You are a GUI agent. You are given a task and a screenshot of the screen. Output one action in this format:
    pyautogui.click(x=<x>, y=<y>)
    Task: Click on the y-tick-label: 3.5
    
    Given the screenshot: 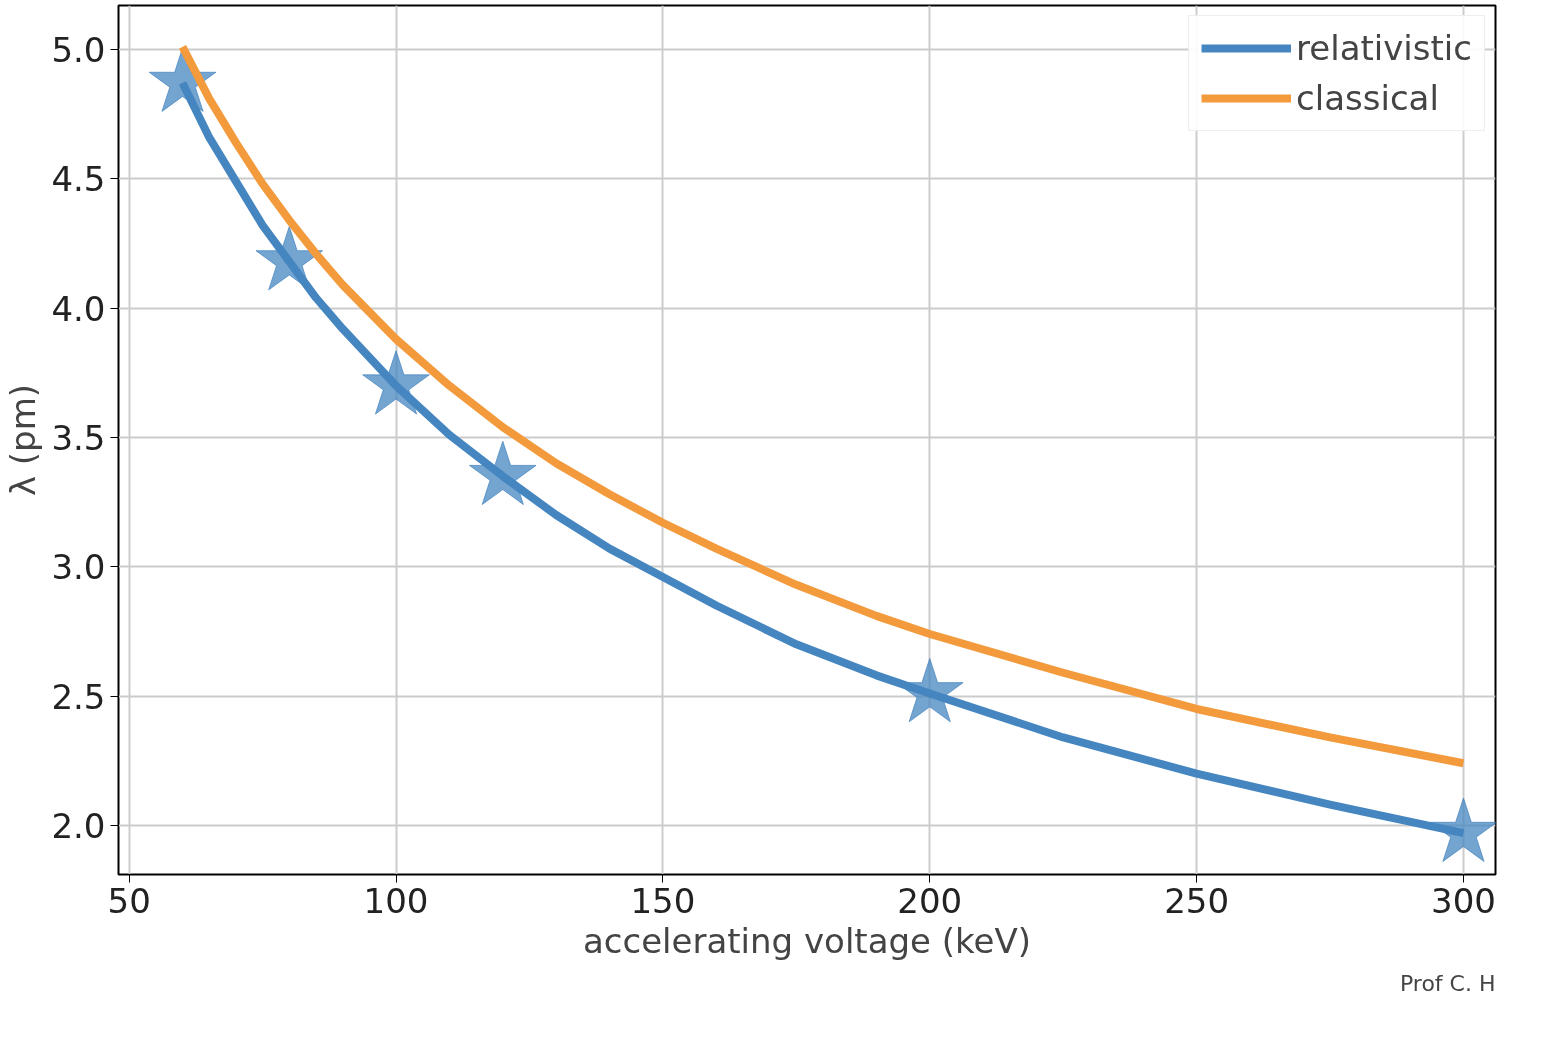 What is the action you would take?
    pyautogui.click(x=78, y=437)
    